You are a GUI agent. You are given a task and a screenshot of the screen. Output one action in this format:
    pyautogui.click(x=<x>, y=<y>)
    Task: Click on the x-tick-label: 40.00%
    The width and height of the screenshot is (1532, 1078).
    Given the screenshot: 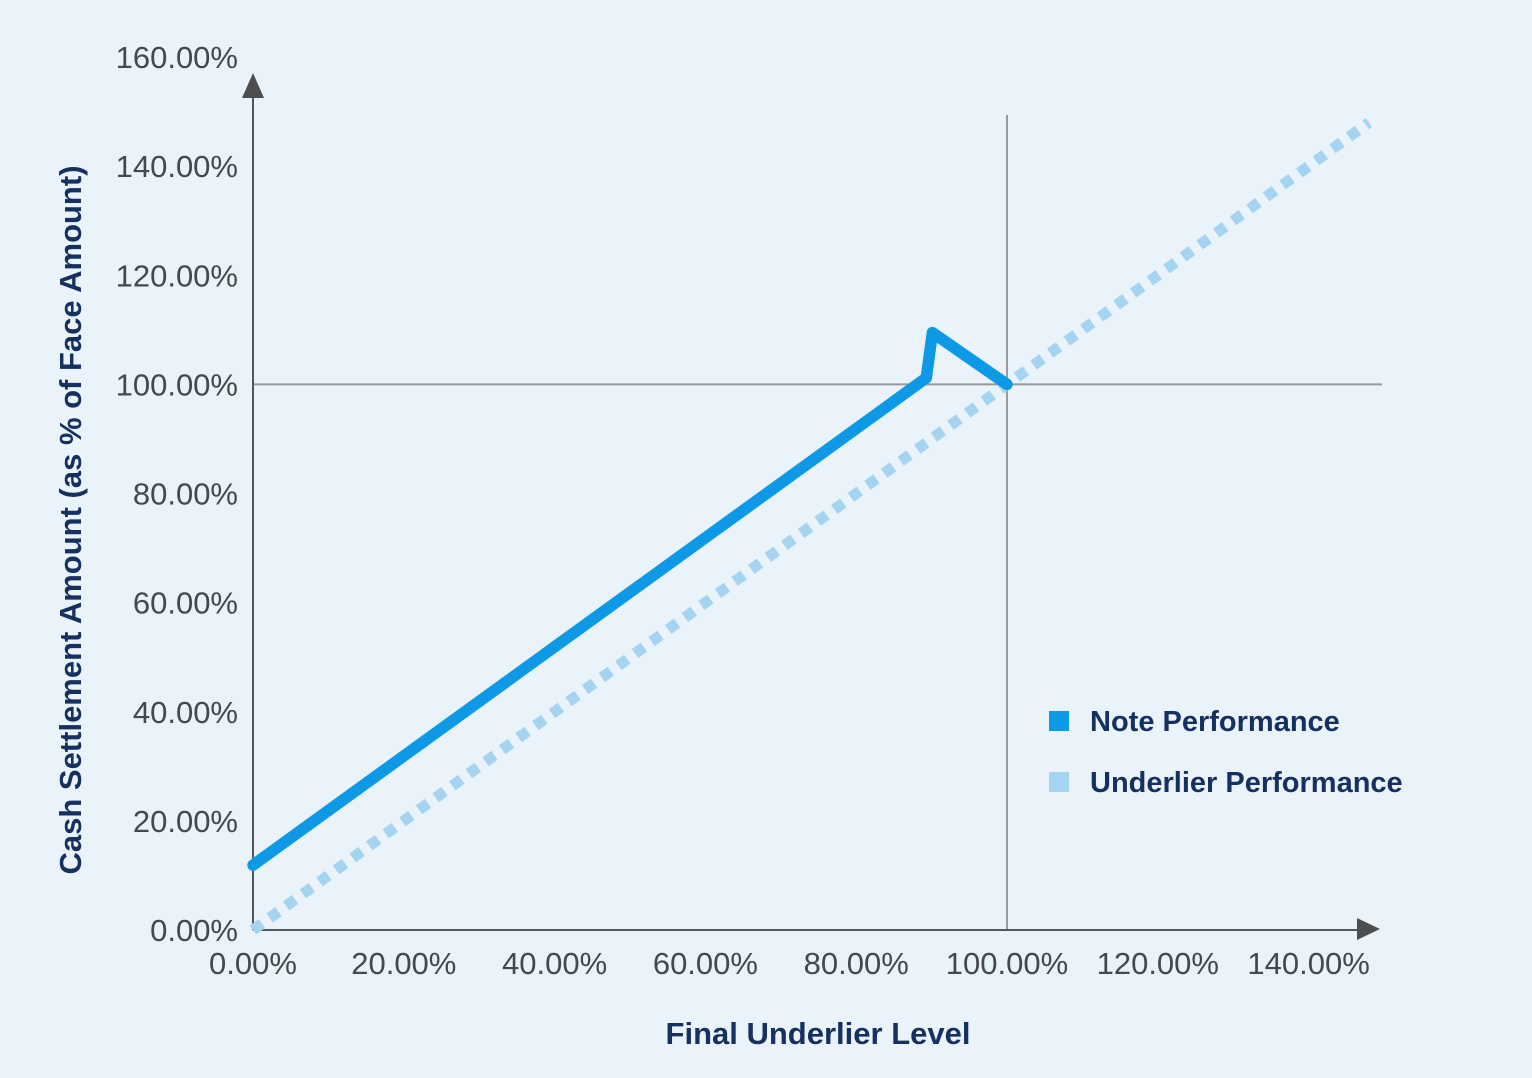 What is the action you would take?
    pyautogui.click(x=554, y=963)
    